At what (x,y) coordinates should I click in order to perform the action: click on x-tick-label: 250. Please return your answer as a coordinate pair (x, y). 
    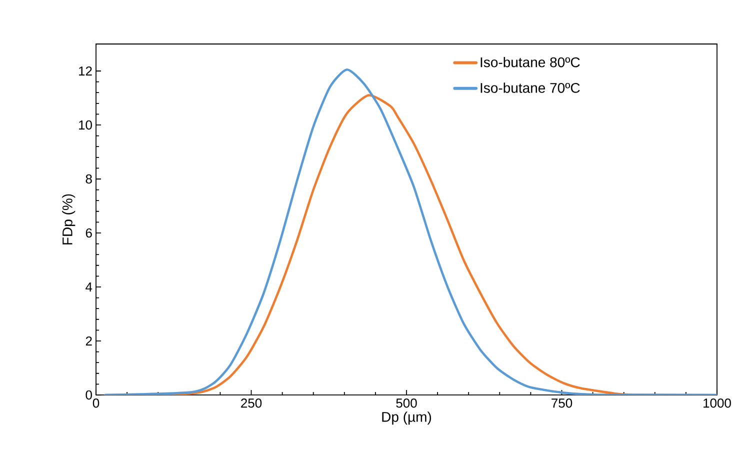
    Looking at the image, I should click on (251, 403).